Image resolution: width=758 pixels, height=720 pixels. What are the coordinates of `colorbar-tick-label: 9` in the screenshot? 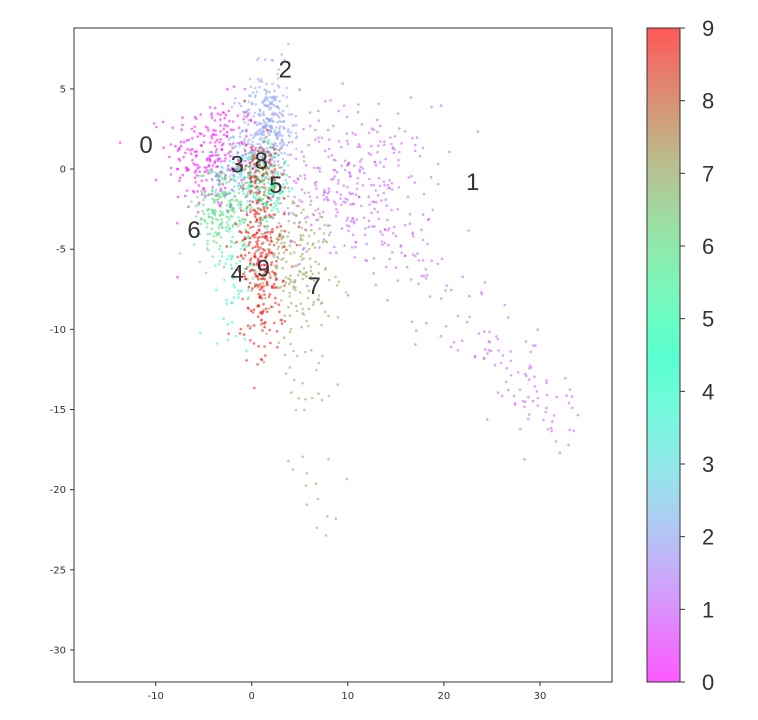 It's located at (708, 28).